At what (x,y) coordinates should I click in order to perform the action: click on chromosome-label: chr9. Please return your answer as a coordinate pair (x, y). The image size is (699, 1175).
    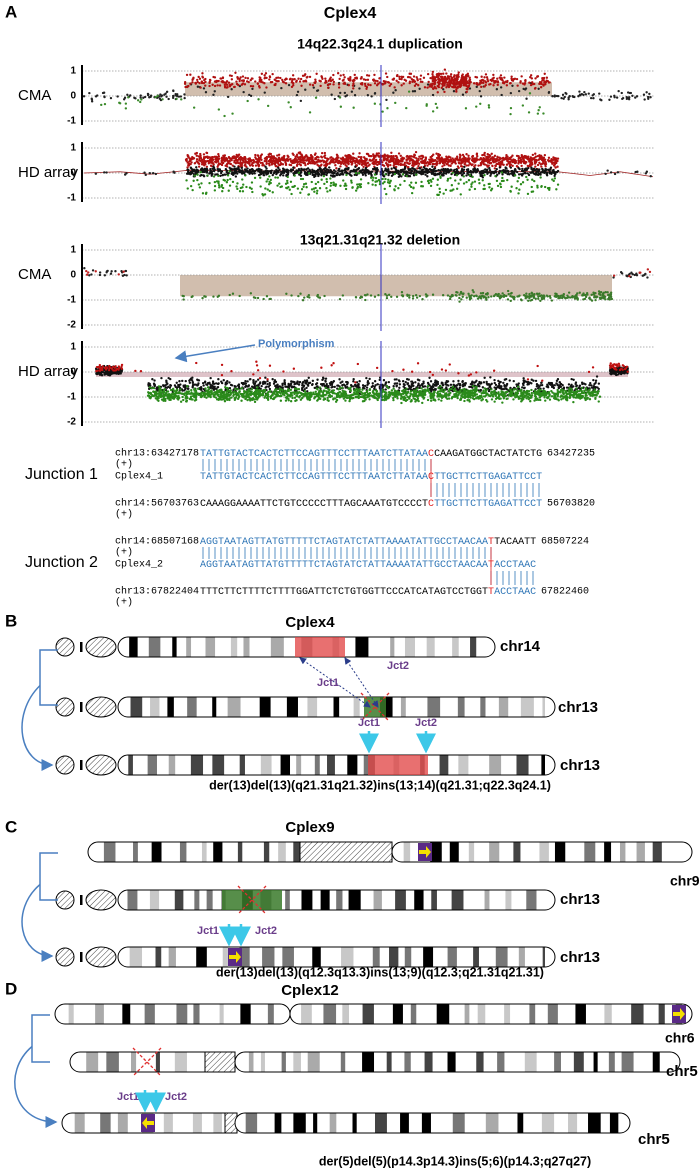
    Looking at the image, I should click on (684, 881).